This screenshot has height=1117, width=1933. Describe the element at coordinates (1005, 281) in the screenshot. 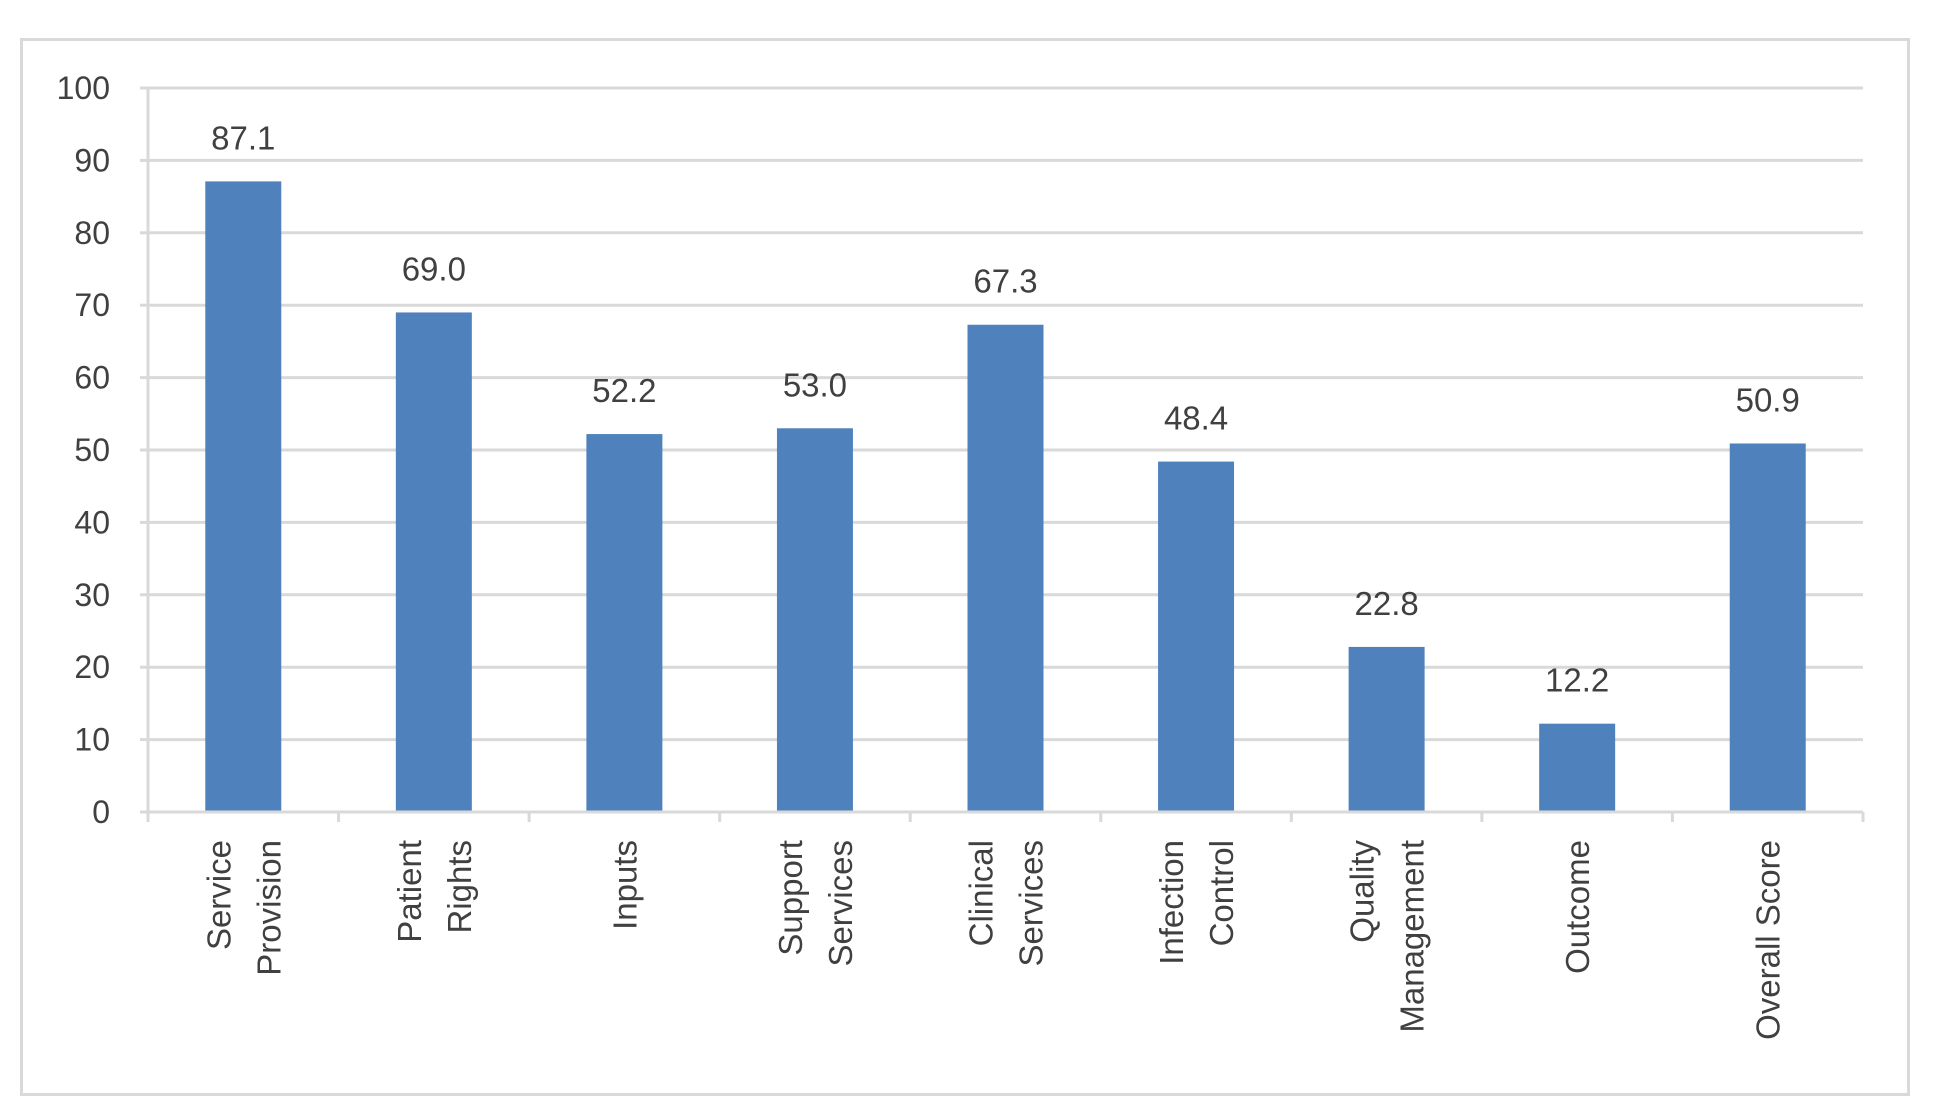

I see `data-label: 67.3` at that location.